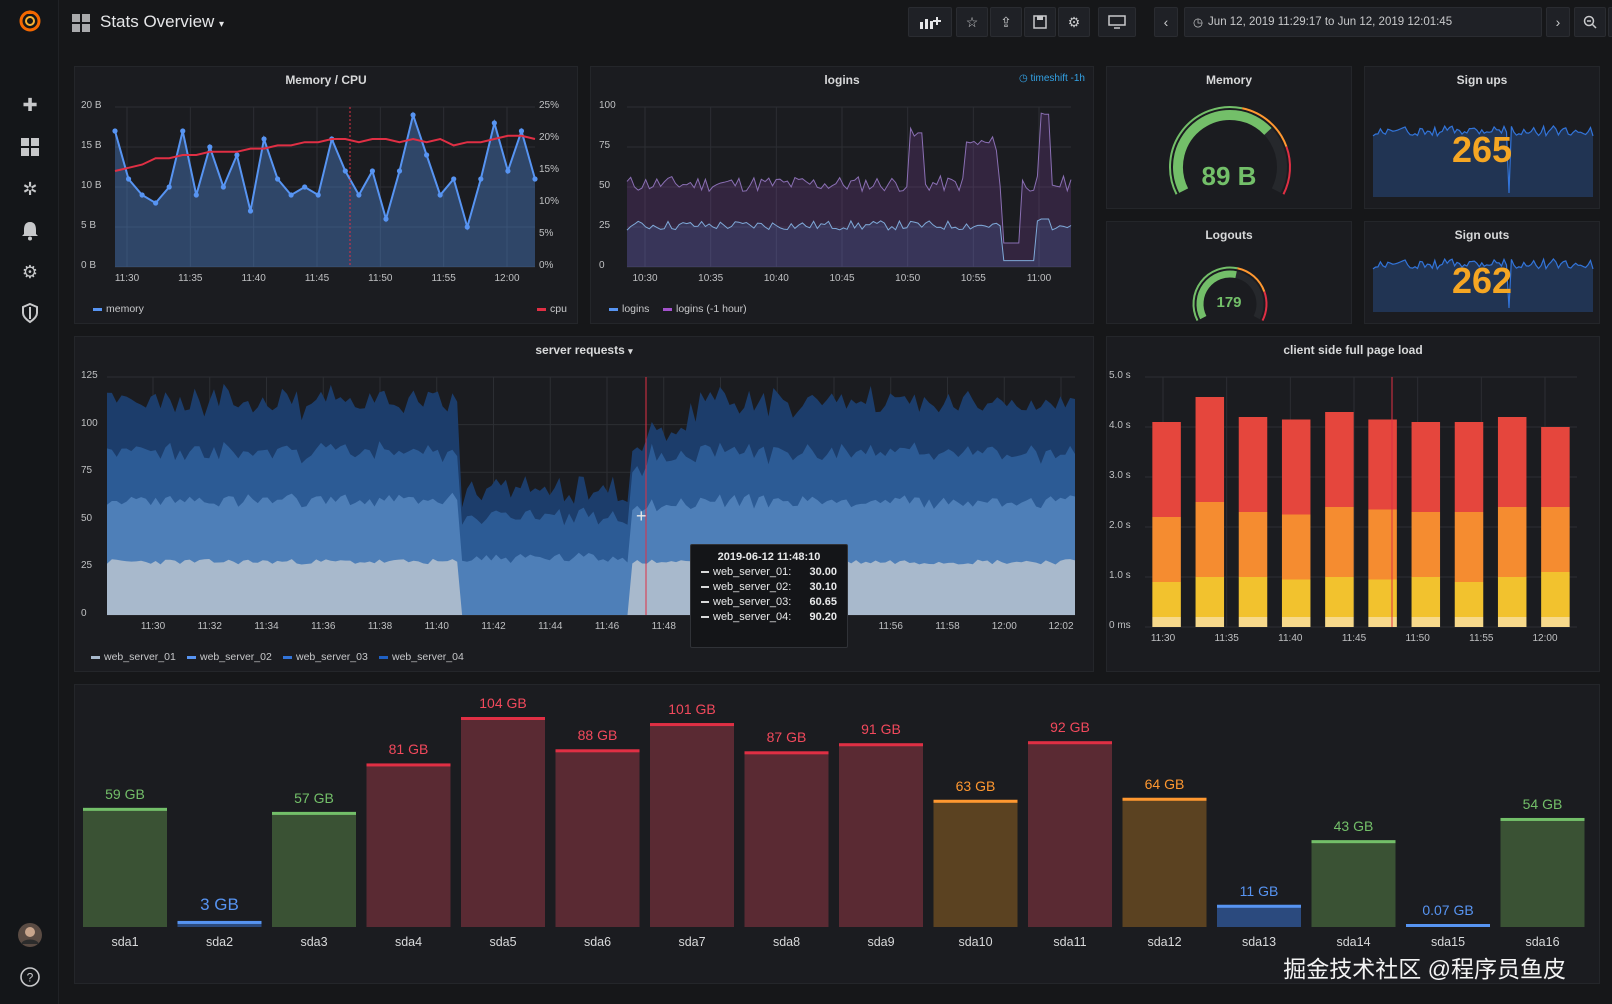  Describe the element at coordinates (972, 22) in the screenshot. I see `star-icon: ☆` at that location.